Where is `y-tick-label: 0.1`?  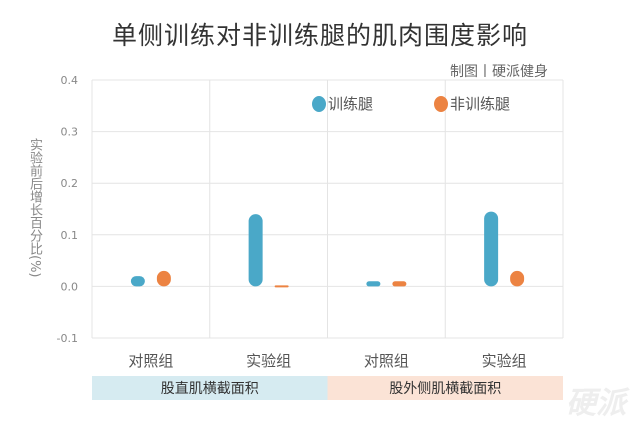
y-tick-label: 0.1 is located at coordinates (70, 235).